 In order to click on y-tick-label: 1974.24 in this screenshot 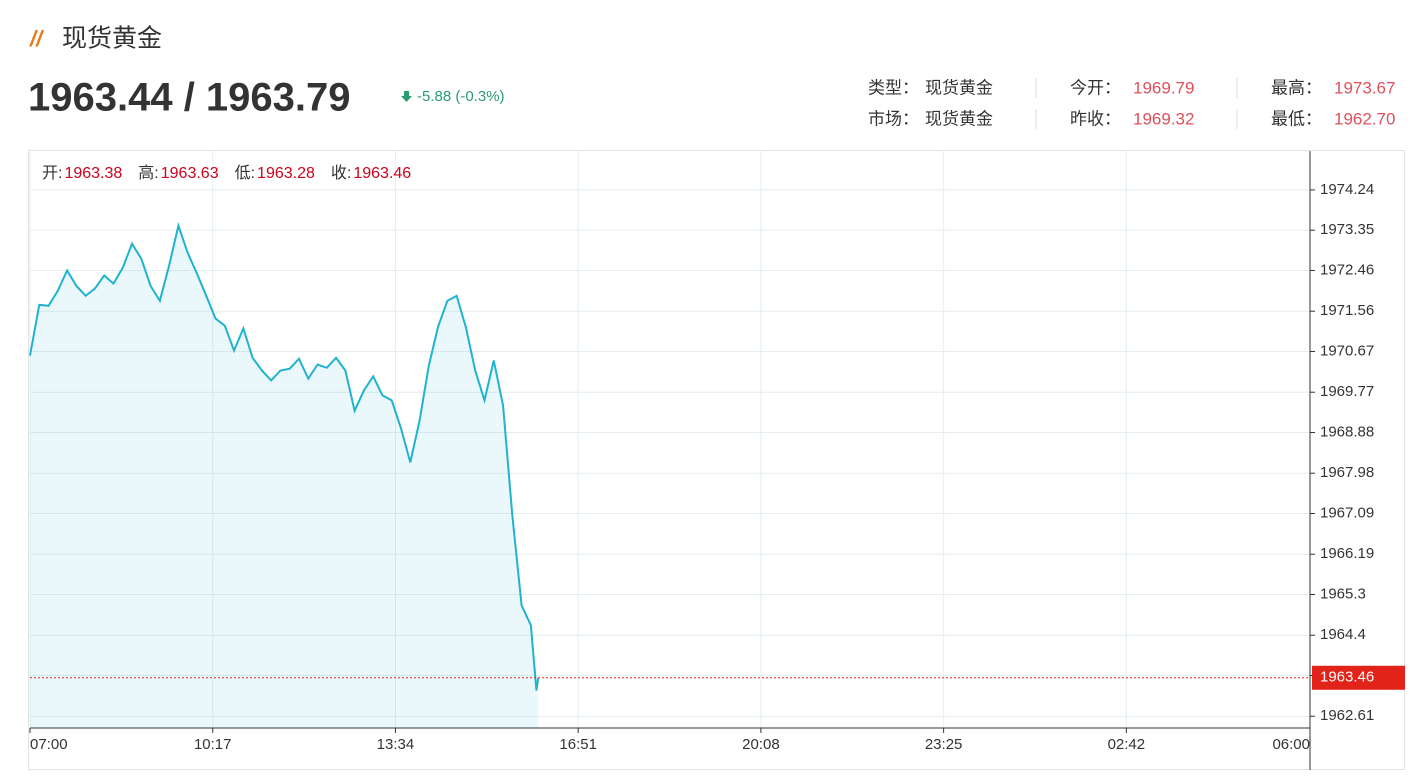, I will do `click(1347, 189)`.